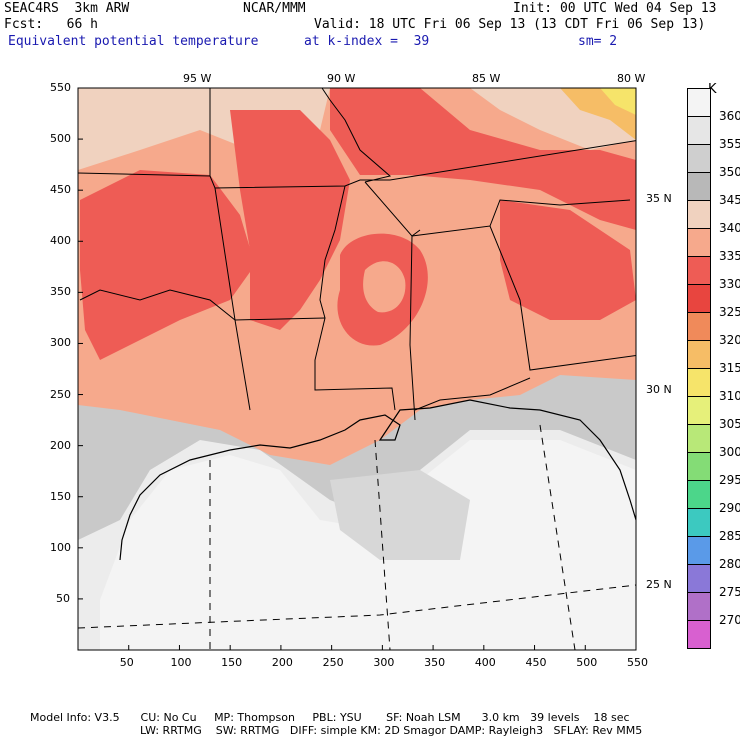 This screenshot has height=740, width=740. What do you see at coordinates (60, 241) in the screenshot?
I see `y-tick-label: 400` at bounding box center [60, 241].